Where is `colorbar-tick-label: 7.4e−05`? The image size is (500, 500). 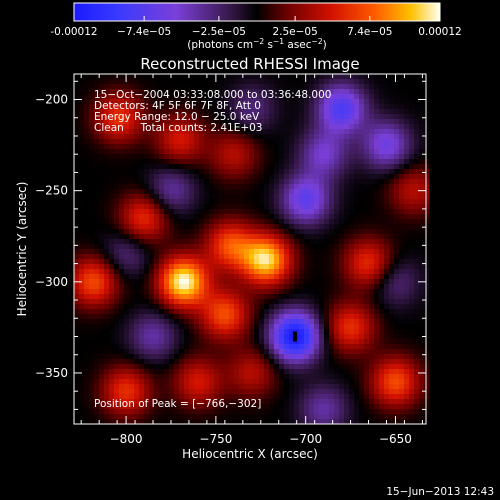
colorbar-tick-label: 7.4e−05 is located at coordinates (369, 32).